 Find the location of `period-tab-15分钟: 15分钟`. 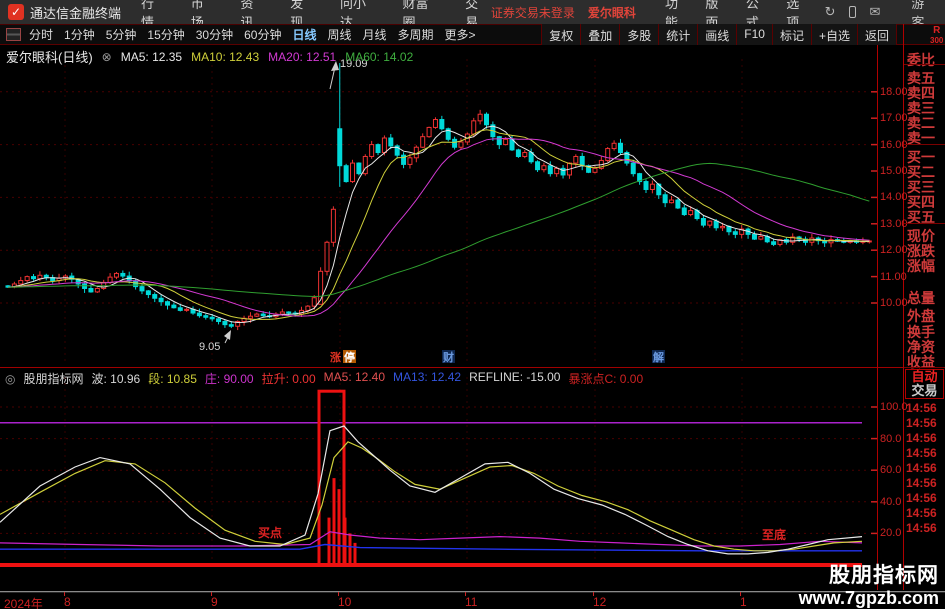

period-tab-15分钟: 15分钟 is located at coordinates (166, 35).